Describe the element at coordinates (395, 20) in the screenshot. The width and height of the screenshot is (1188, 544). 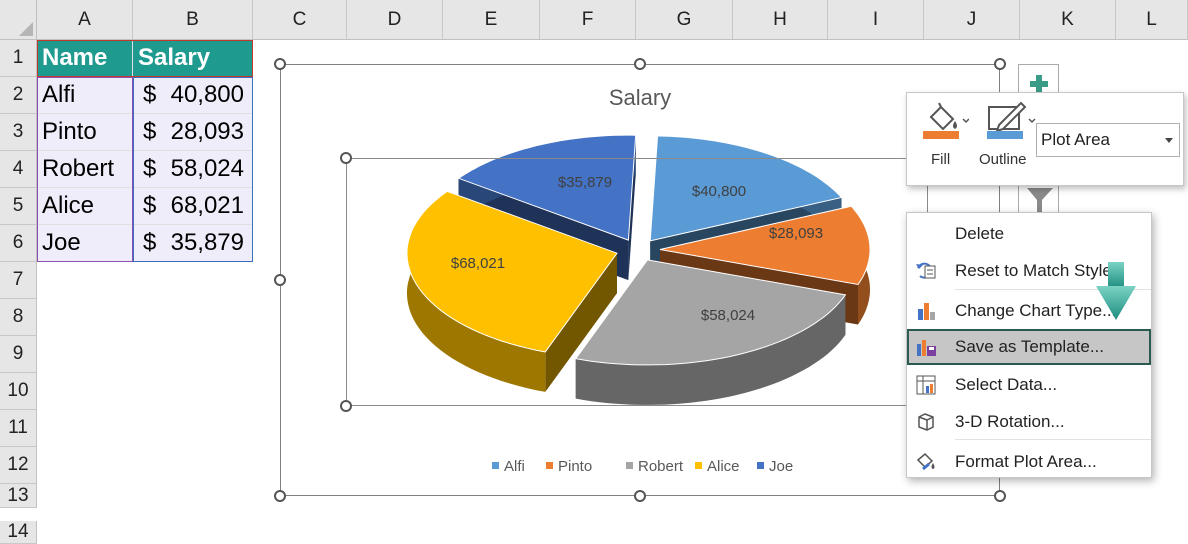
I see `column-header-d: D` at that location.